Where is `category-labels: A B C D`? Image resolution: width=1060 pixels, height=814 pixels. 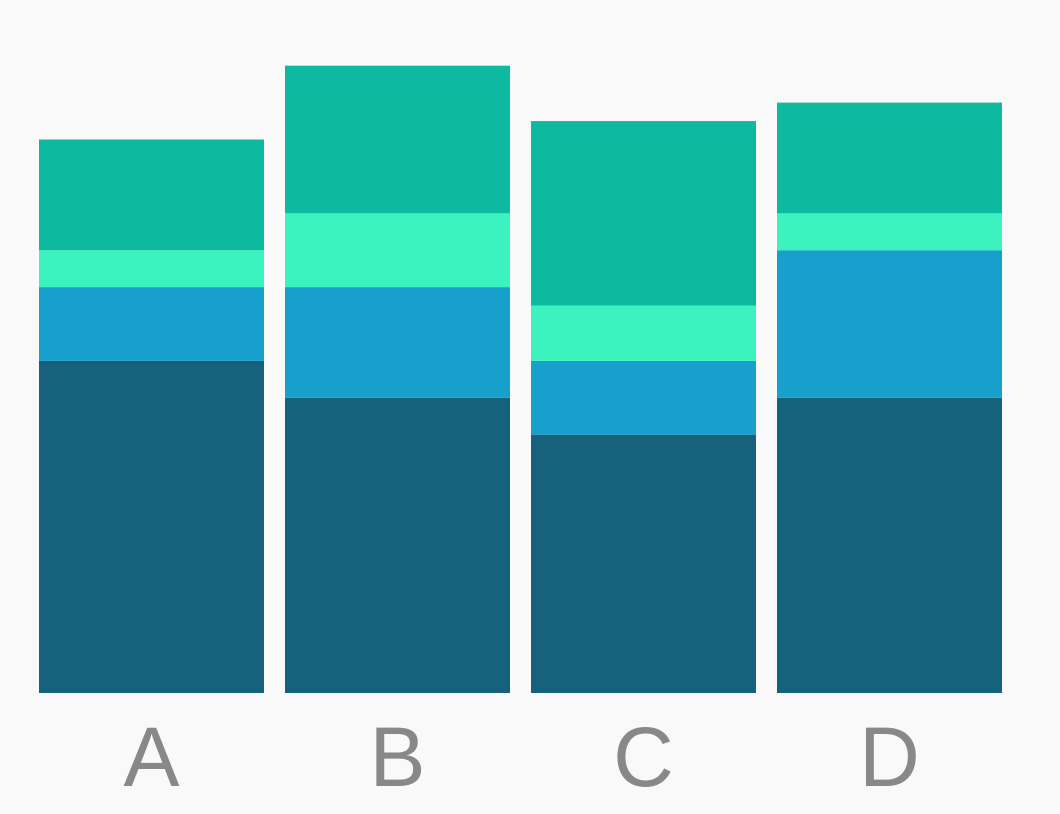
category-labels: A B C D is located at coordinates (521, 757).